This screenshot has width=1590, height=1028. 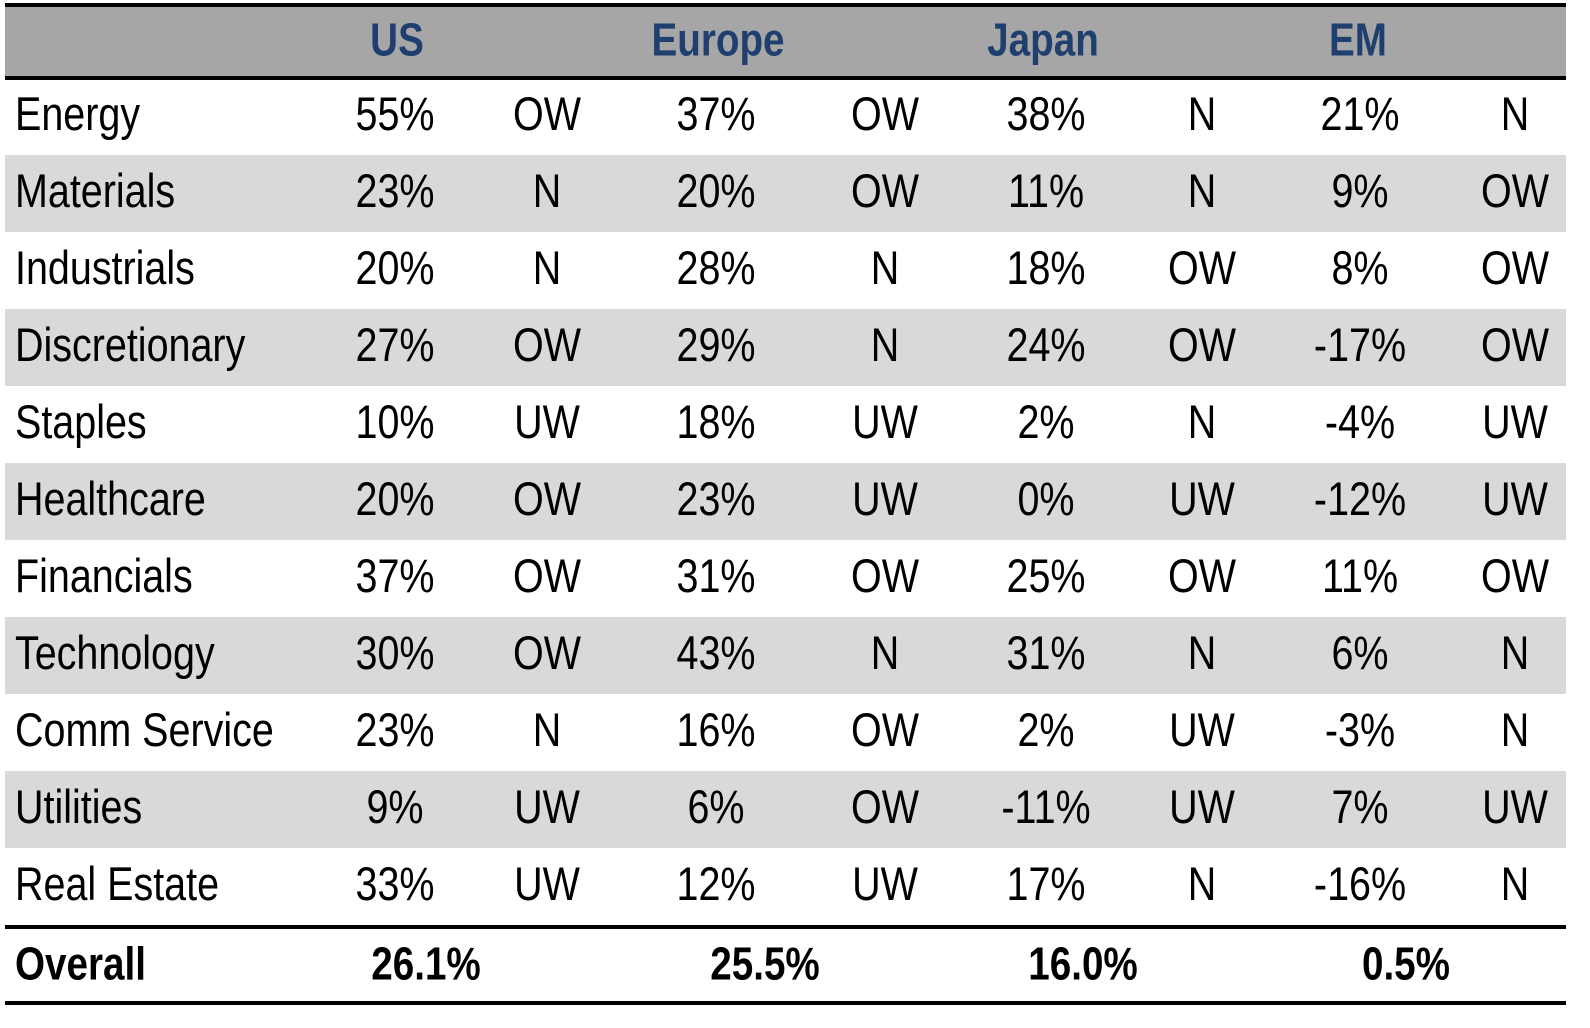 What do you see at coordinates (1045, 654) in the screenshot?
I see `percent-cell: 31%` at bounding box center [1045, 654].